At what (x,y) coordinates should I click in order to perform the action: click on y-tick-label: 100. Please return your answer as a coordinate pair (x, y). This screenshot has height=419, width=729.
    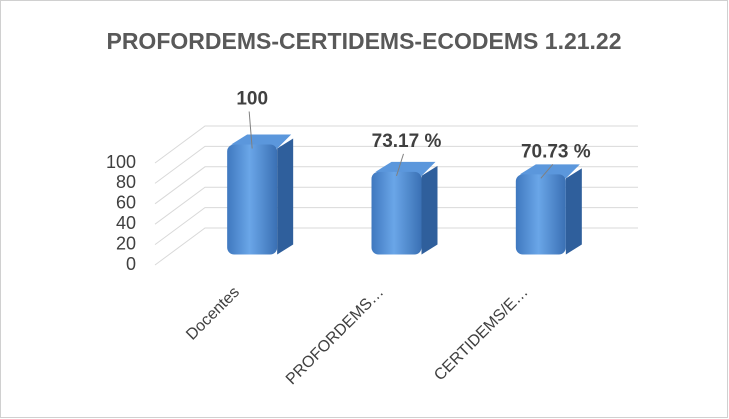
    Looking at the image, I should click on (121, 162).